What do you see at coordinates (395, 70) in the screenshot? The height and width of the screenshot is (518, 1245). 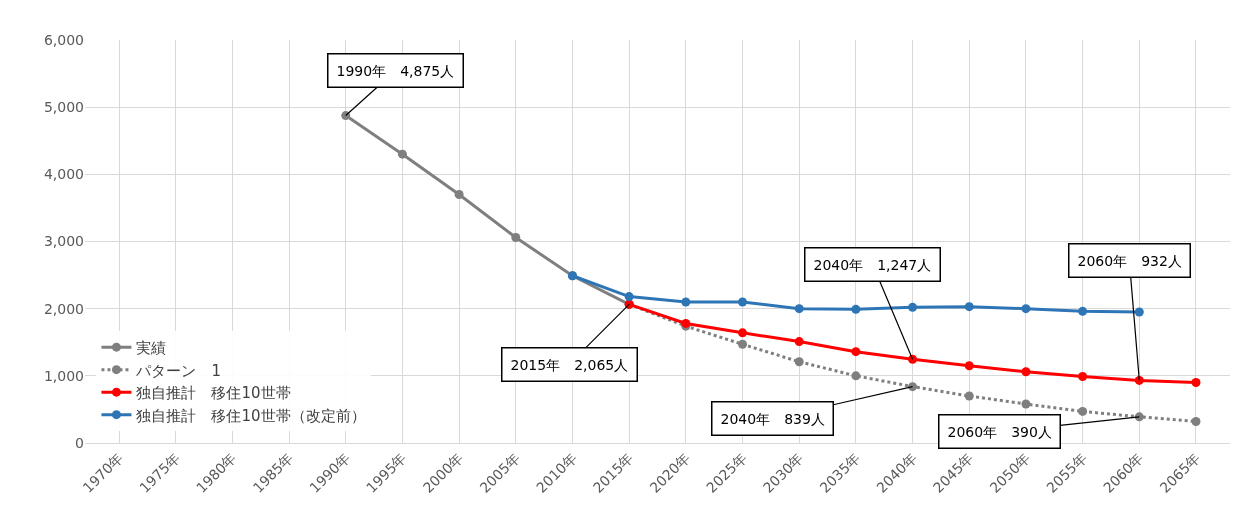 I see `annotation: 1990年 4,875人` at bounding box center [395, 70].